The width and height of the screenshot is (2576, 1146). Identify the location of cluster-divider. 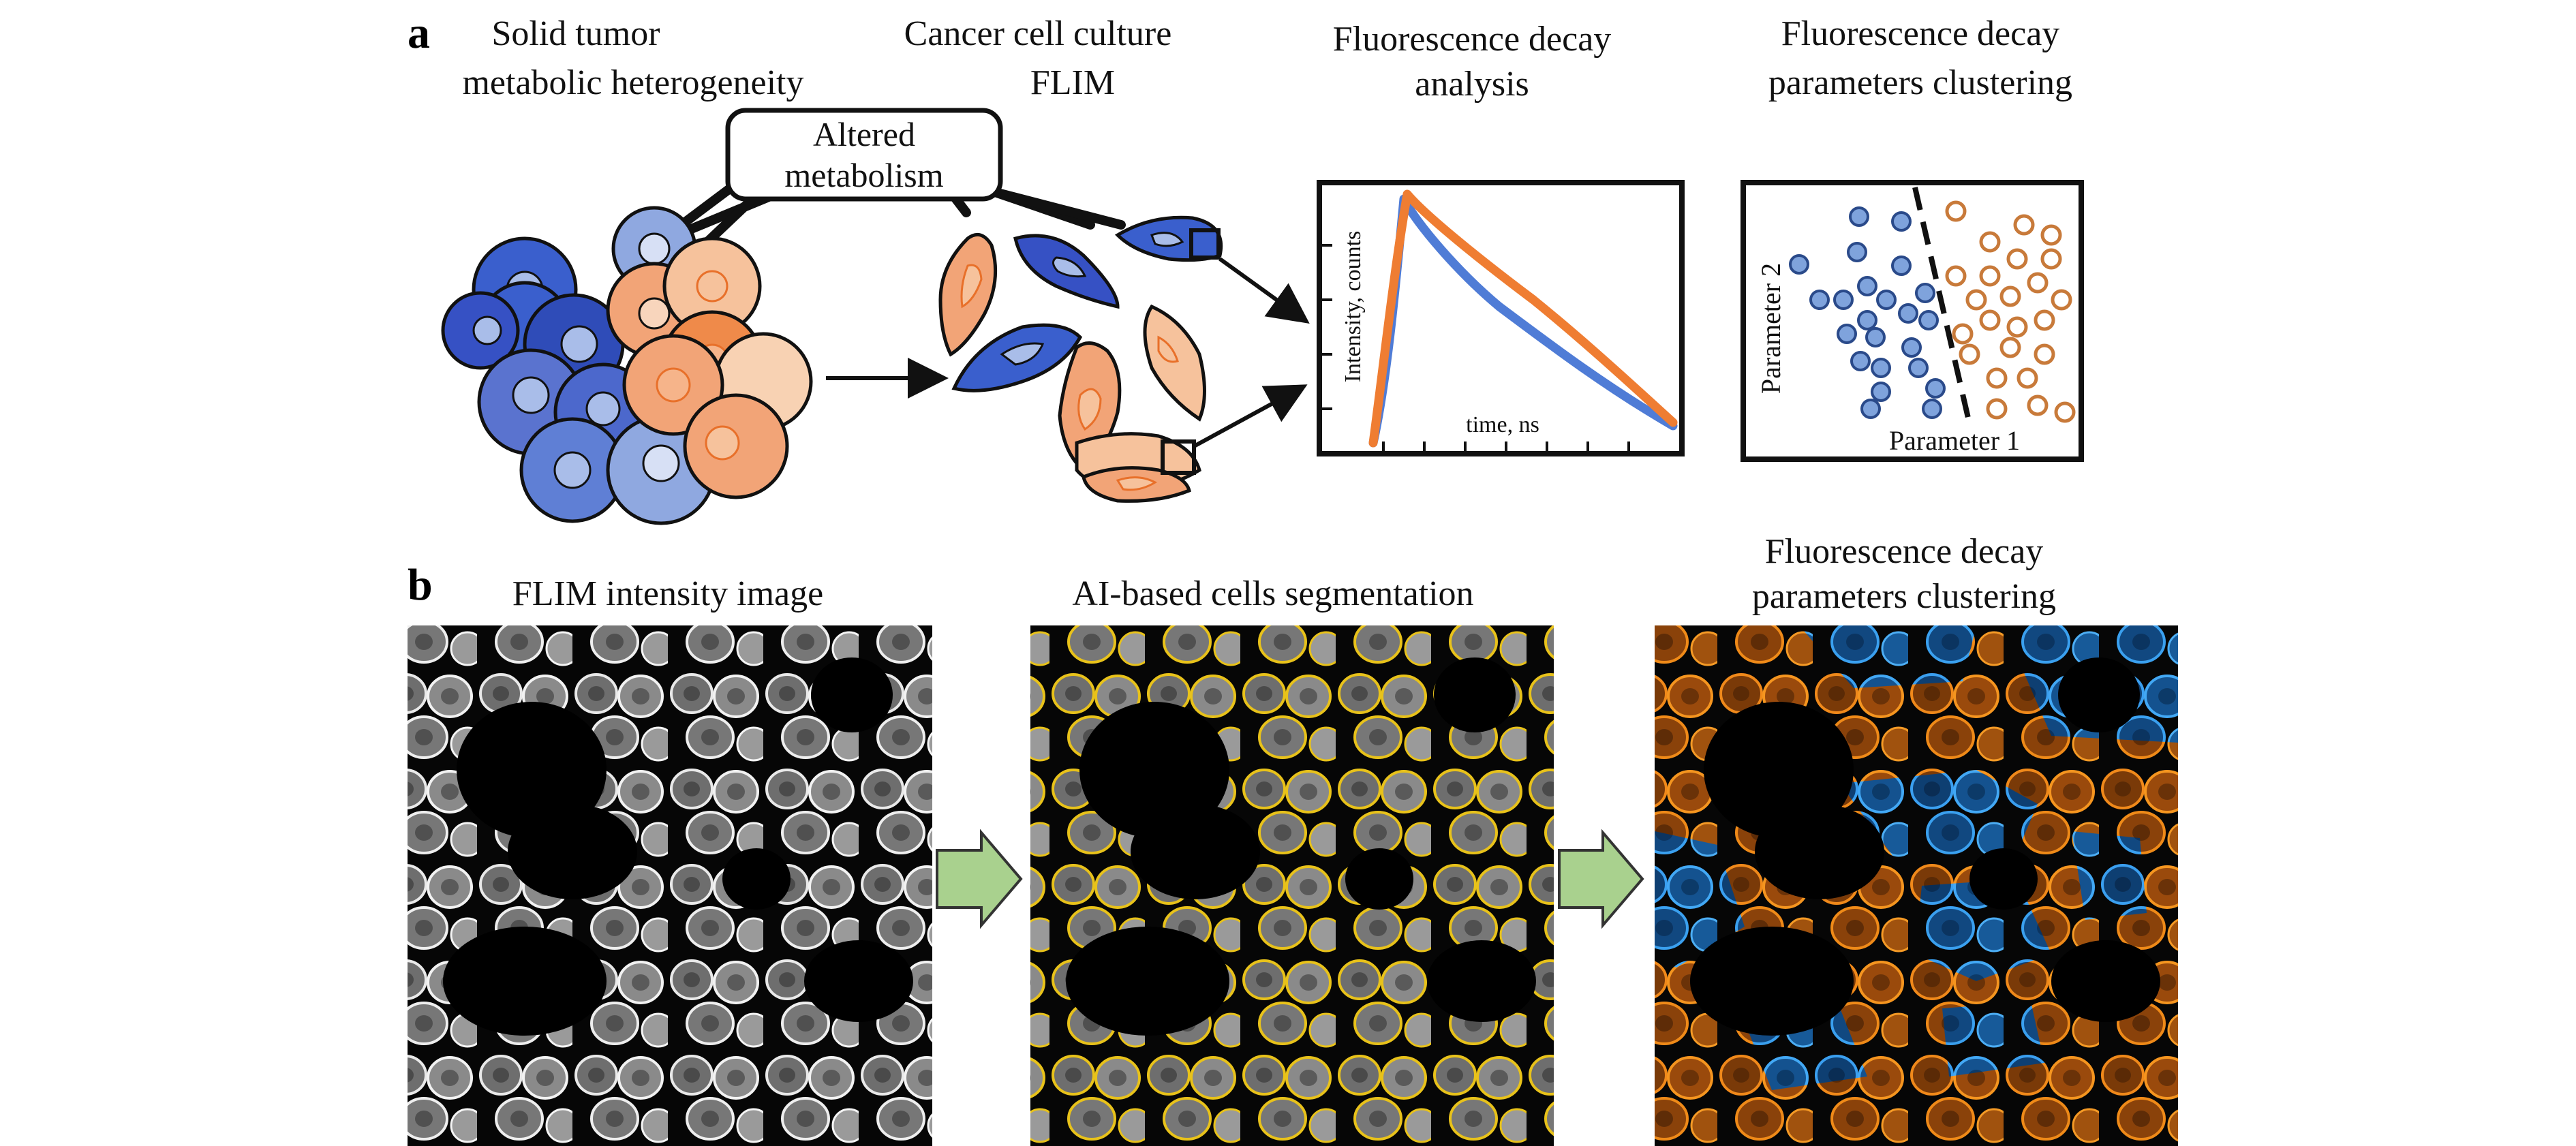
(1942, 305).